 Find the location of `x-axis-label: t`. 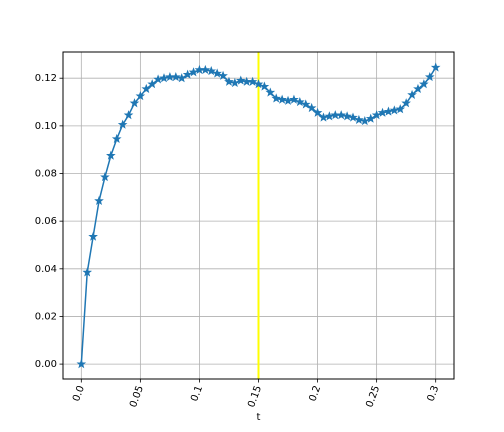

x-axis-label: t is located at coordinates (259, 417).